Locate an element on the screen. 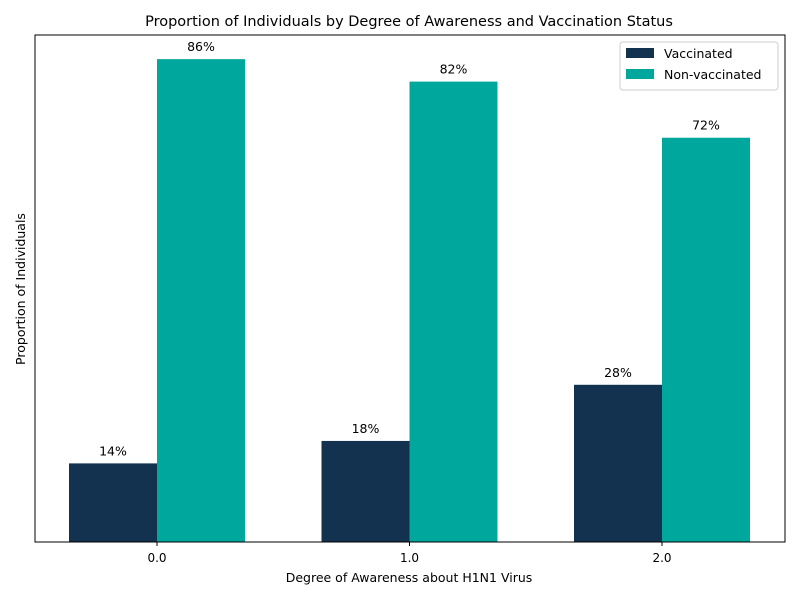 This screenshot has width=800, height=600. legend-swatch-non-vaccinated is located at coordinates (640, 74).